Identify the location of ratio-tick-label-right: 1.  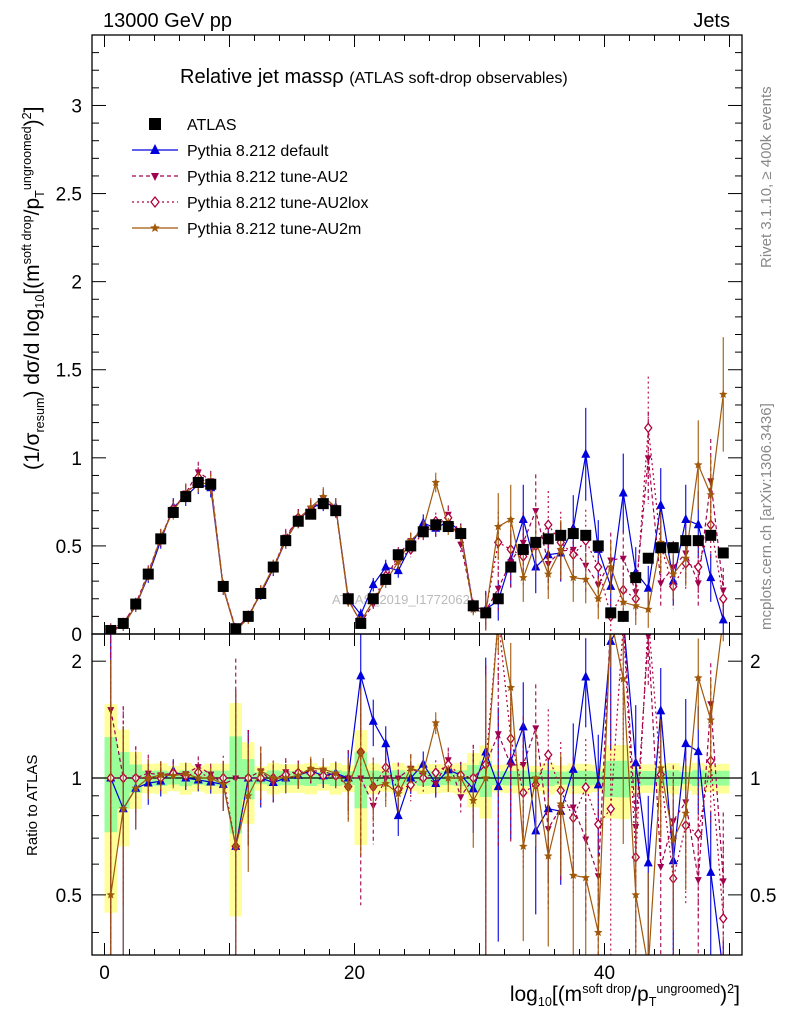
(755, 779).